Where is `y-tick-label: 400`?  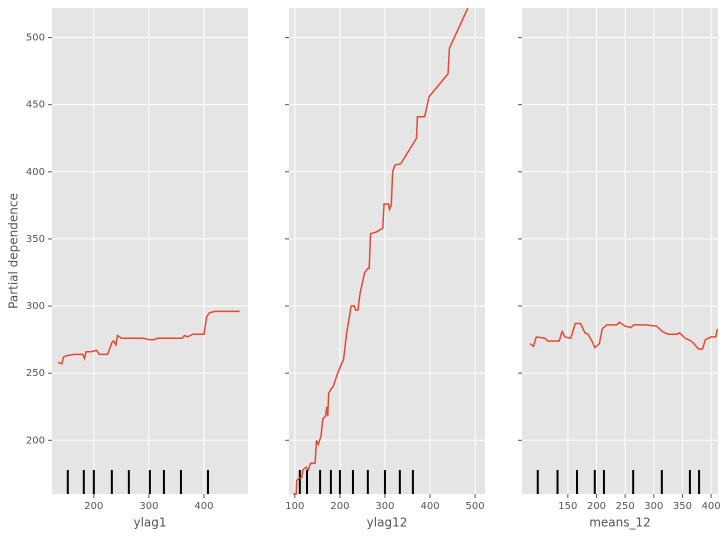 y-tick-label: 400 is located at coordinates (35, 172).